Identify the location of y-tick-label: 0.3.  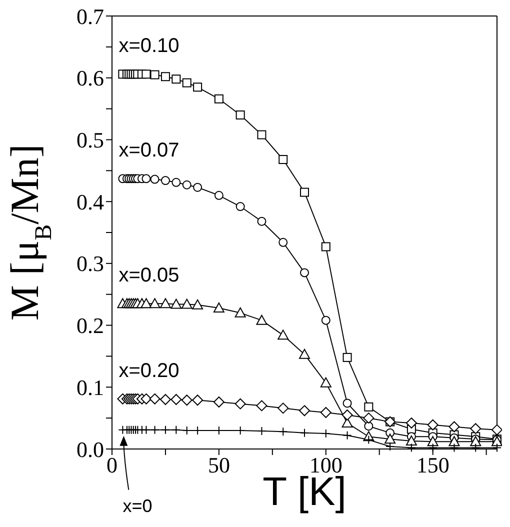
(90, 263).